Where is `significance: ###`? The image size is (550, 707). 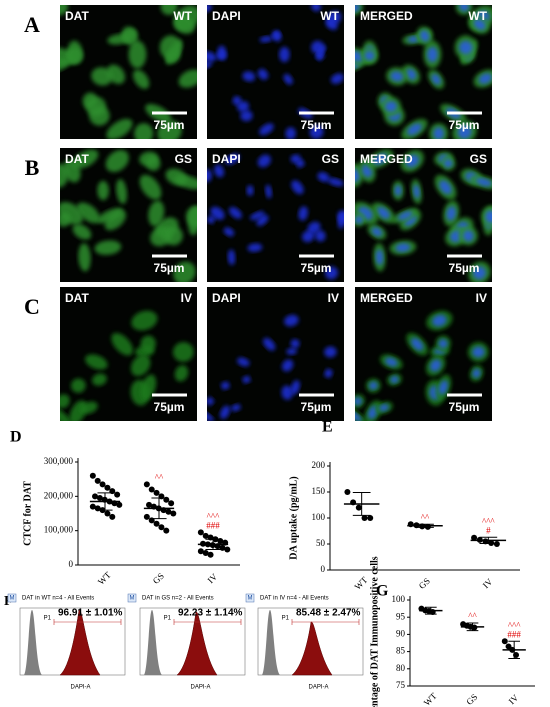
significance: ### is located at coordinates (514, 634).